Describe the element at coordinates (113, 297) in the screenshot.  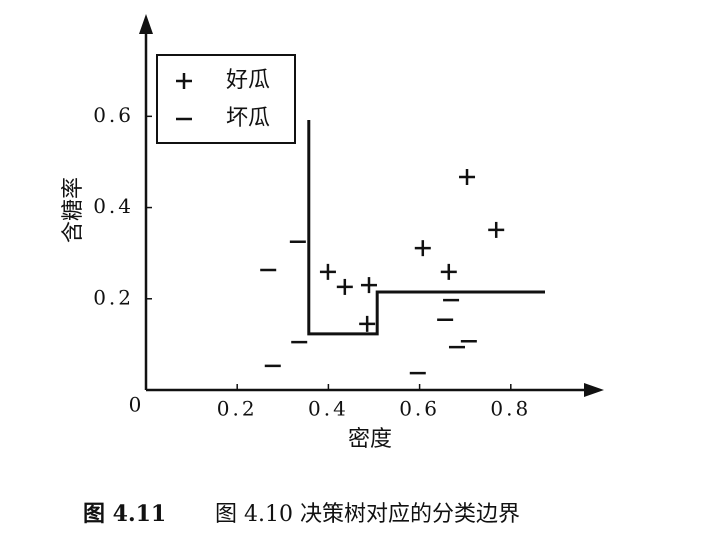
I see `y-tick-label: 0.2` at that location.